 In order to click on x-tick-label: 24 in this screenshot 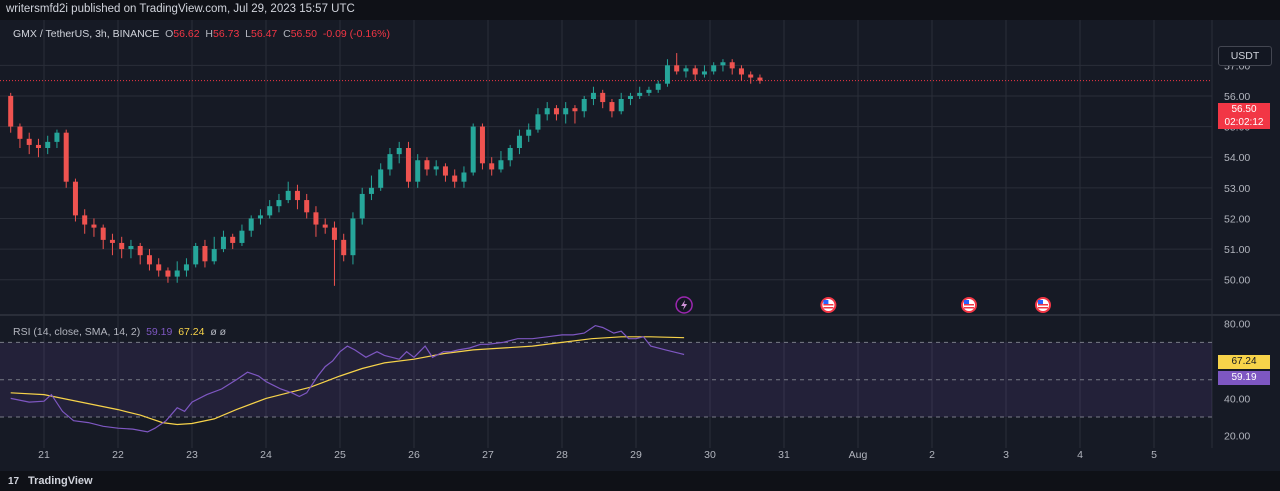, I will do `click(266, 455)`.